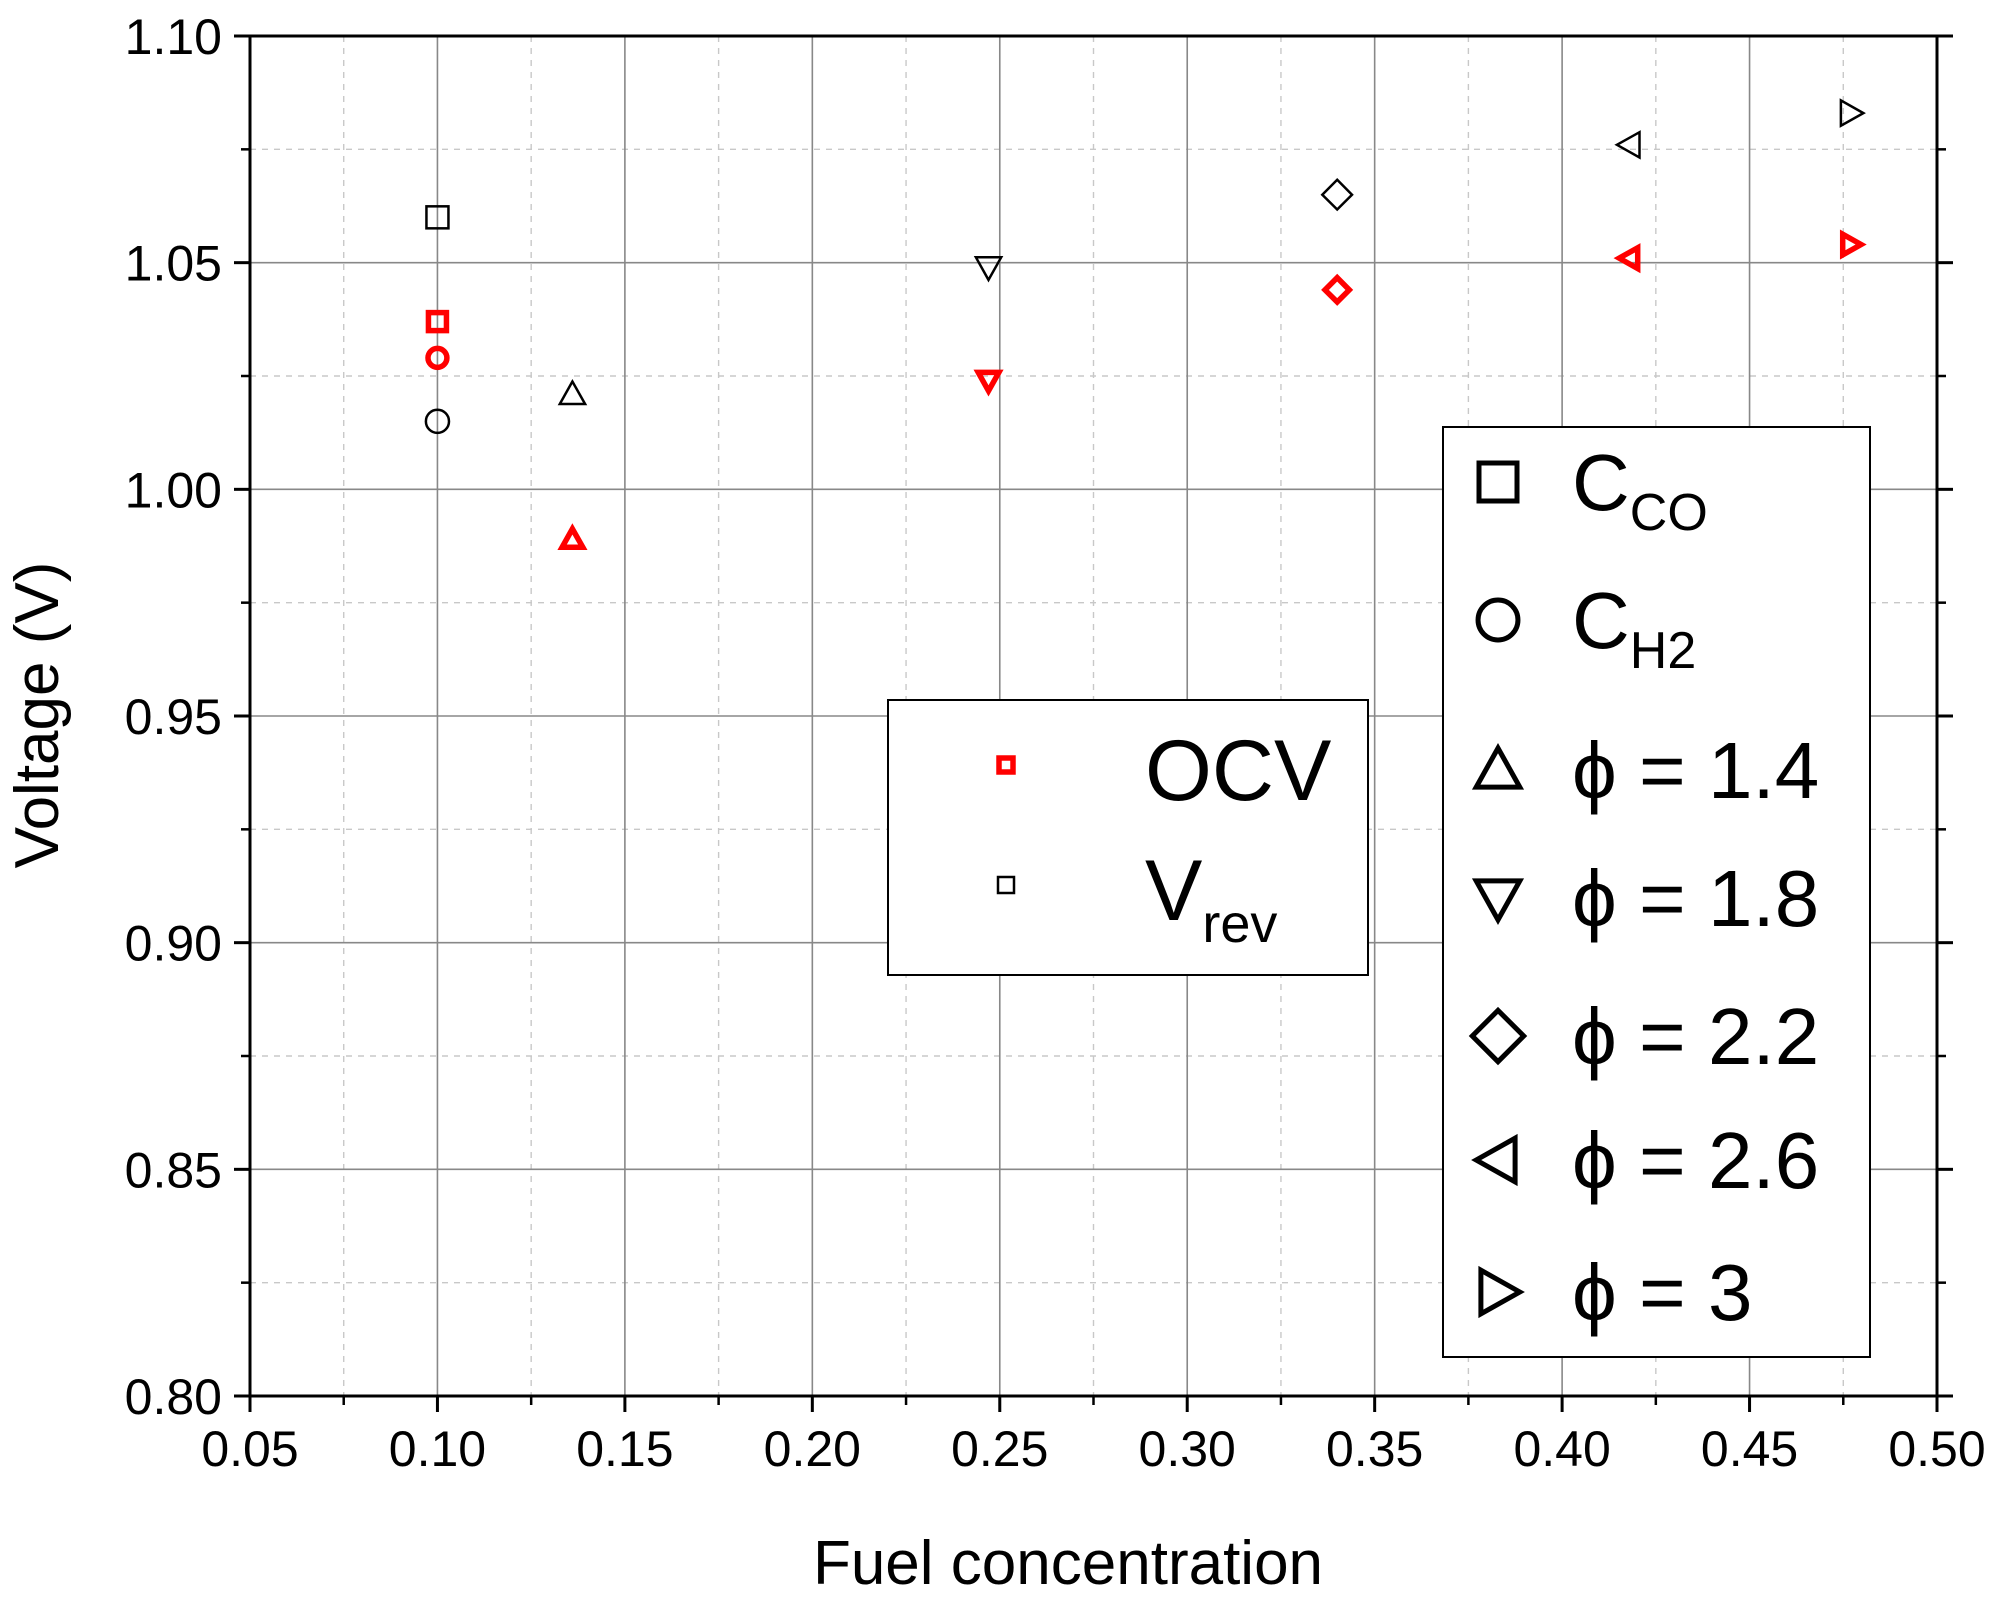 Image resolution: width=1994 pixels, height=1599 pixels. What do you see at coordinates (173, 37) in the screenshot?
I see `y-tick-label: 1.10` at bounding box center [173, 37].